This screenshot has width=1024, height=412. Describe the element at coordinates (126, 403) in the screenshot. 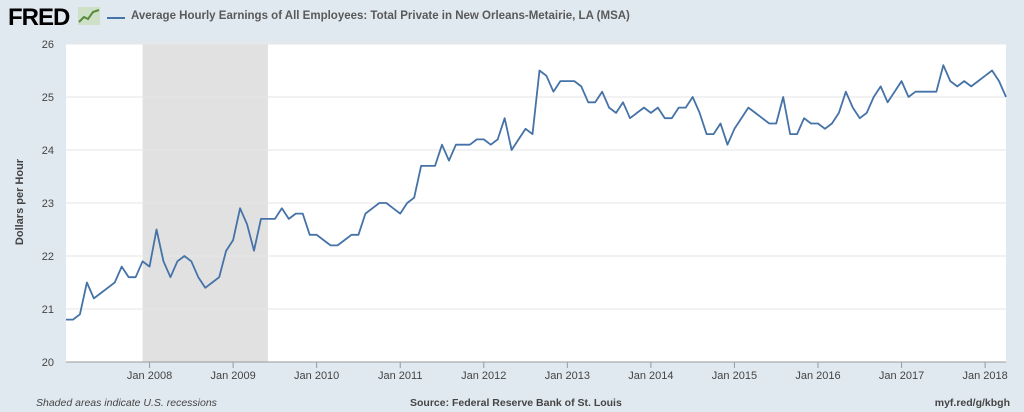

I see `recessions-note: Shaded areas indicate U.S. recessions` at that location.